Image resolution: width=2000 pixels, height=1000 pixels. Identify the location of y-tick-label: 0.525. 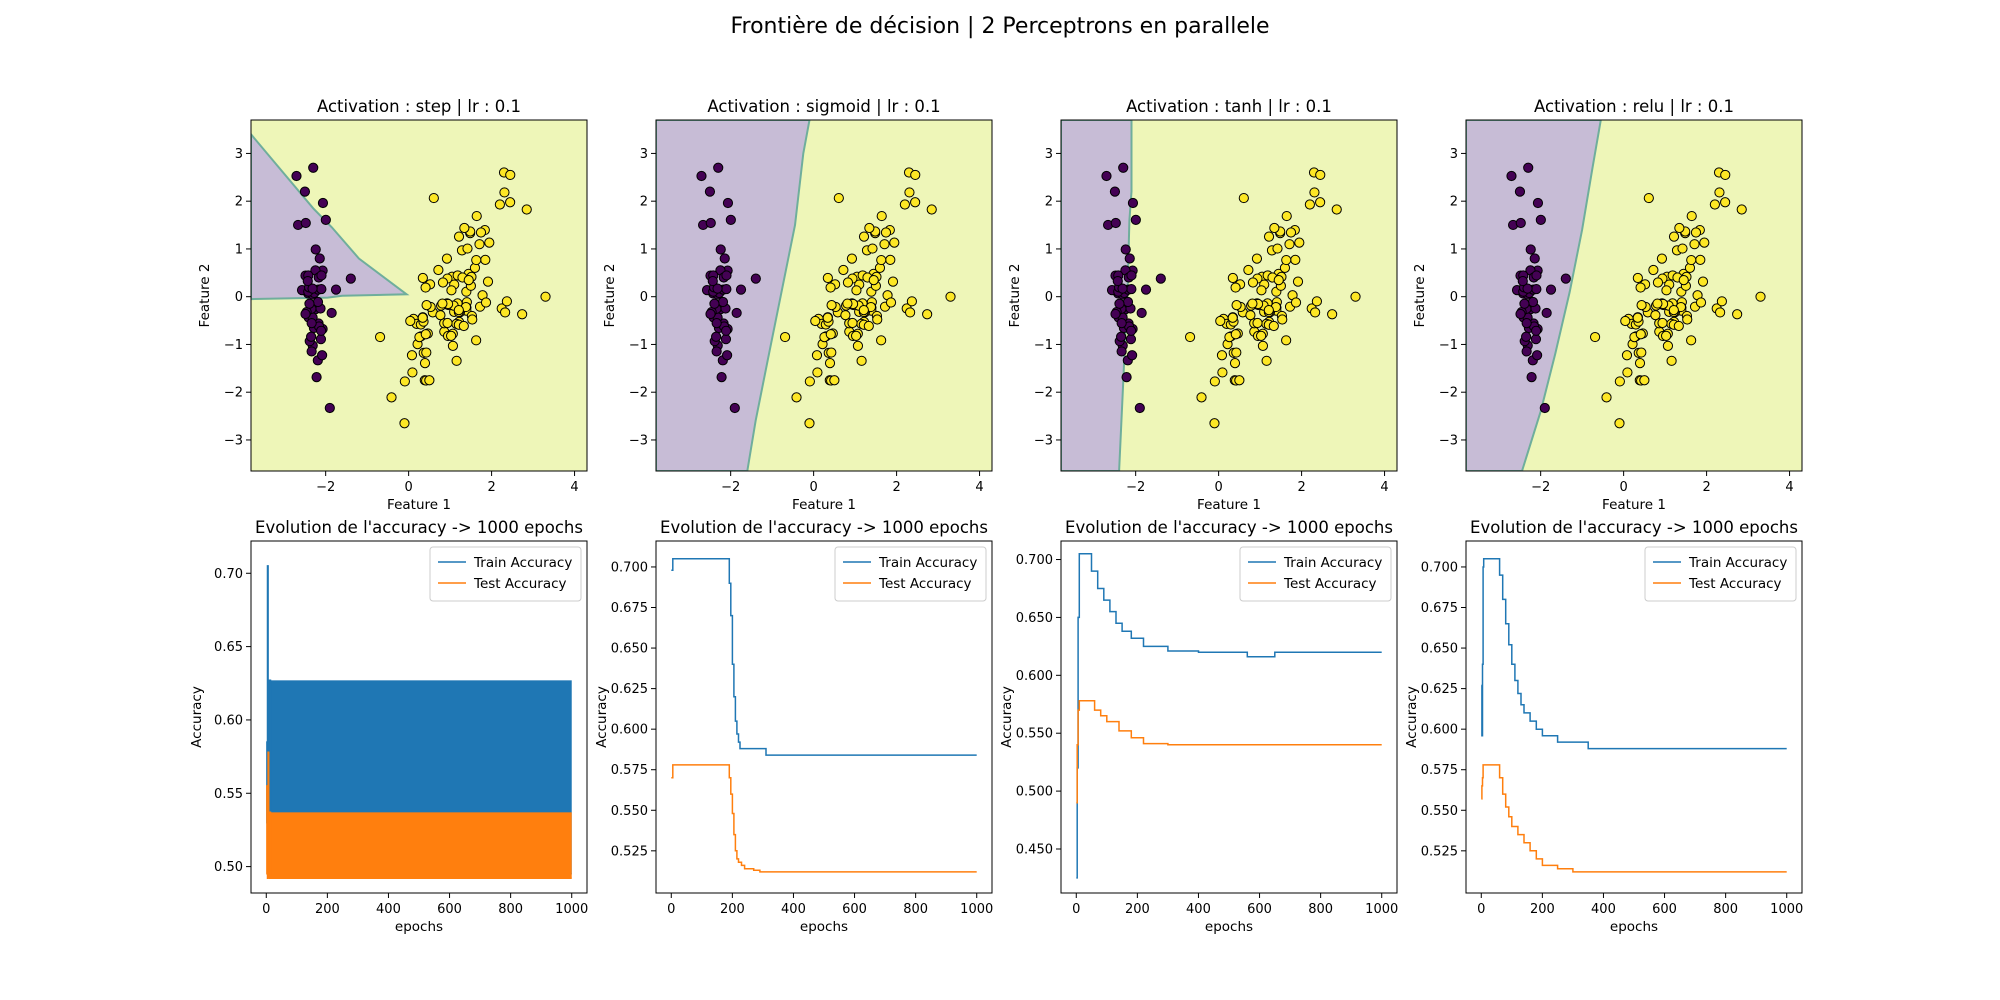
(629, 851).